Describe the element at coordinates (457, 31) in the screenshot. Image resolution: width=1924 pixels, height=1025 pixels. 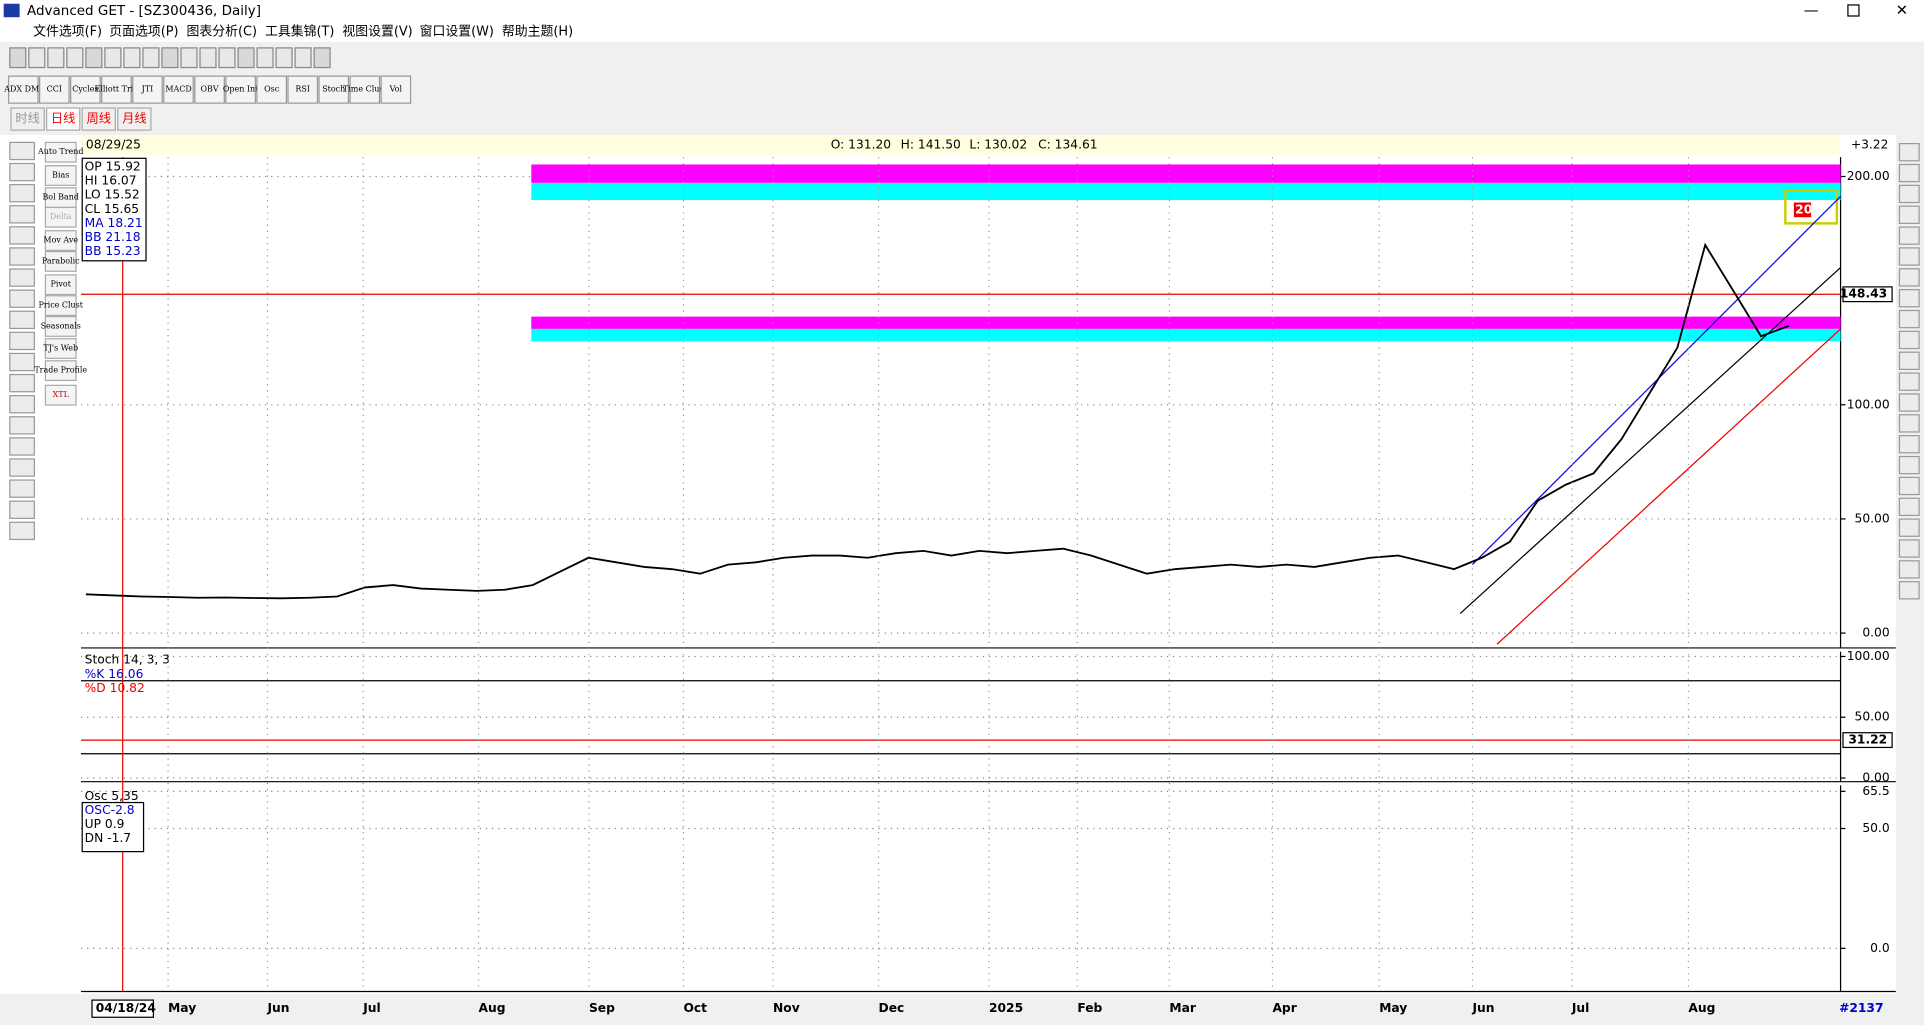
I see `menu-item: 窗口设置(W)` at that location.